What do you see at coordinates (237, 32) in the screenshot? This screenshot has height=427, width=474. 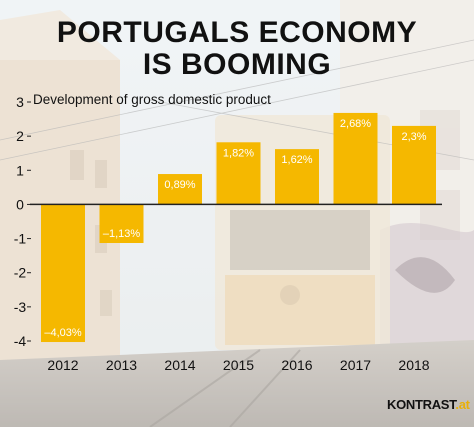 I see `chart-title-line-1: PORTUGALS ECONOMY` at bounding box center [237, 32].